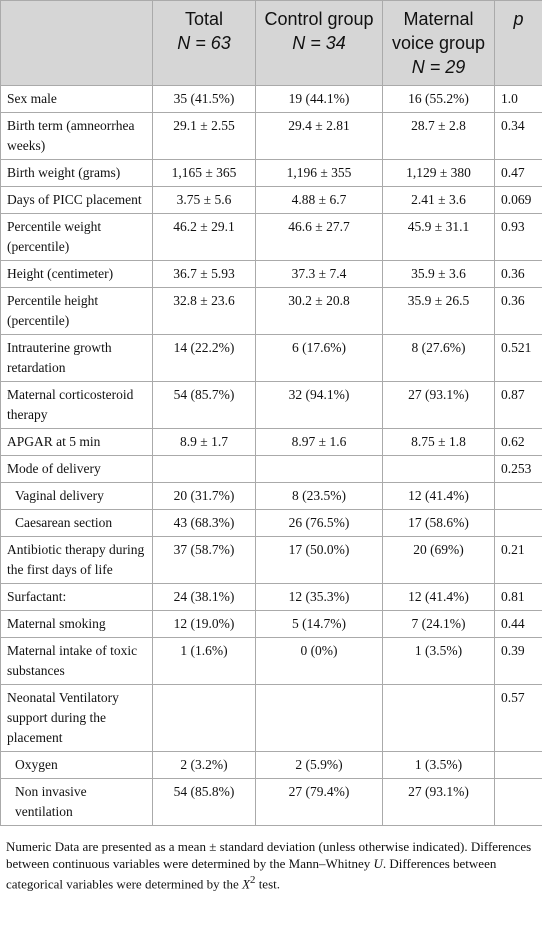 The width and height of the screenshot is (542, 927). I want to click on cell: 5 (14.7%), so click(319, 624).